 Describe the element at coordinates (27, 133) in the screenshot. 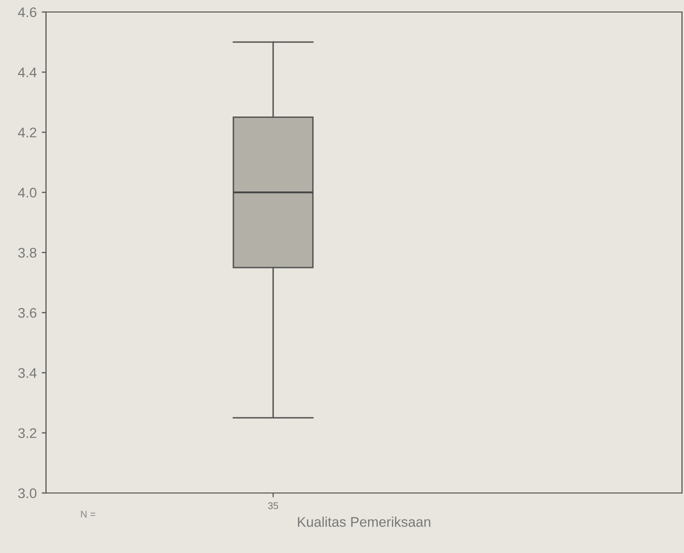

I see `y-tick-label: 4.2` at that location.